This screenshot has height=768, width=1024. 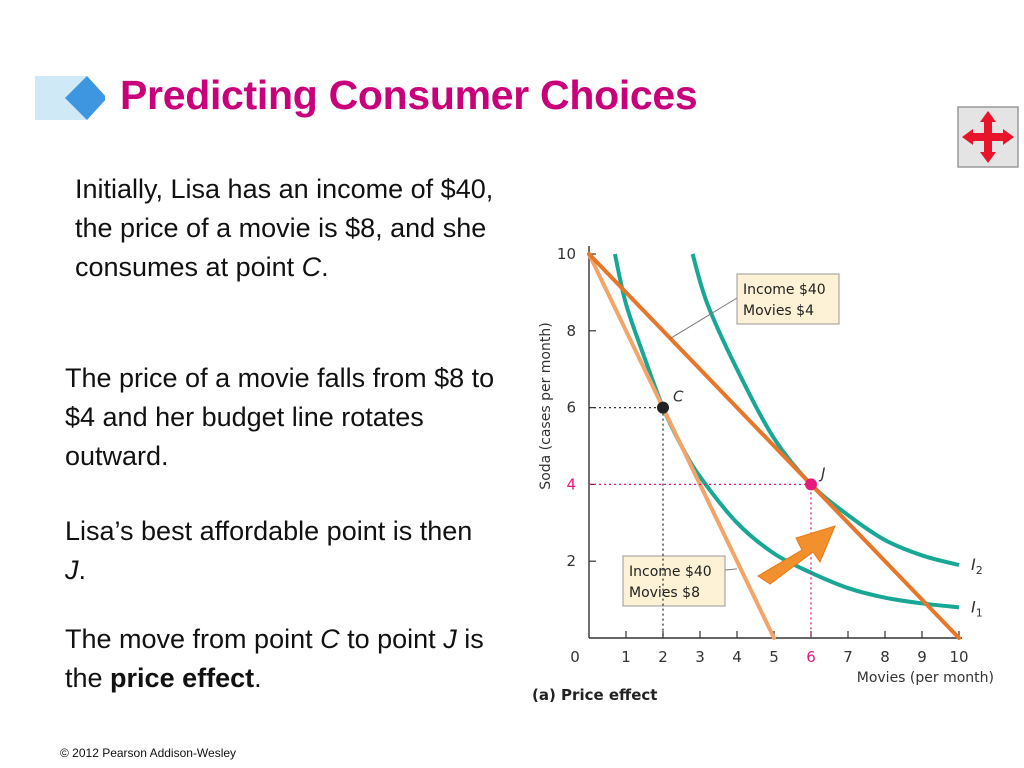 I want to click on budget-8-line, so click(x=681, y=446).